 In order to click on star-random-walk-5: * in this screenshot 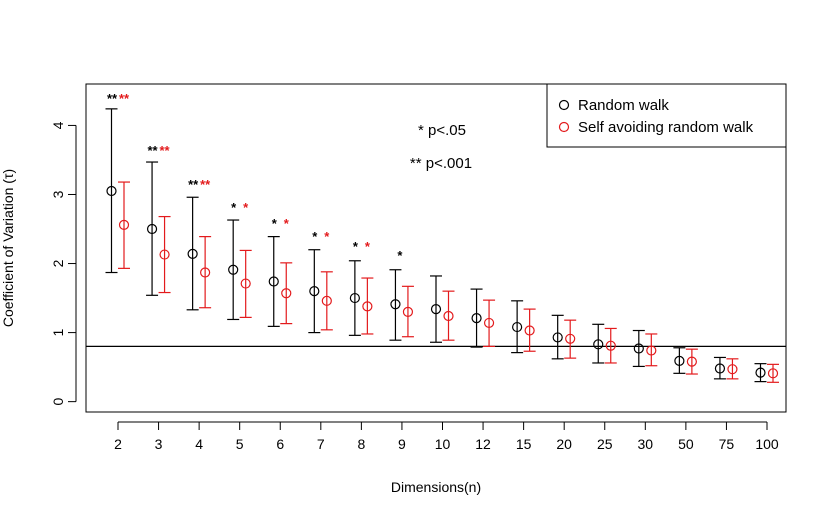, I will do `click(234, 207)`.